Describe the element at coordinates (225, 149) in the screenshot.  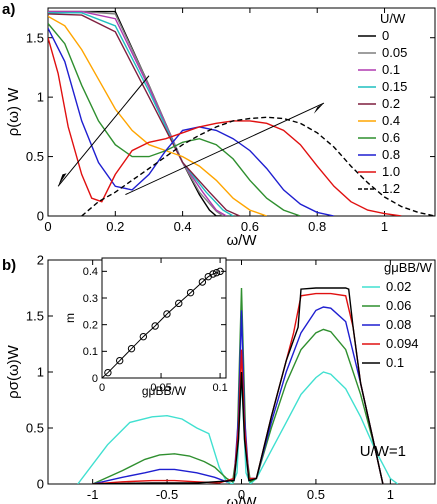
I see `panel-a-arrow-right` at that location.